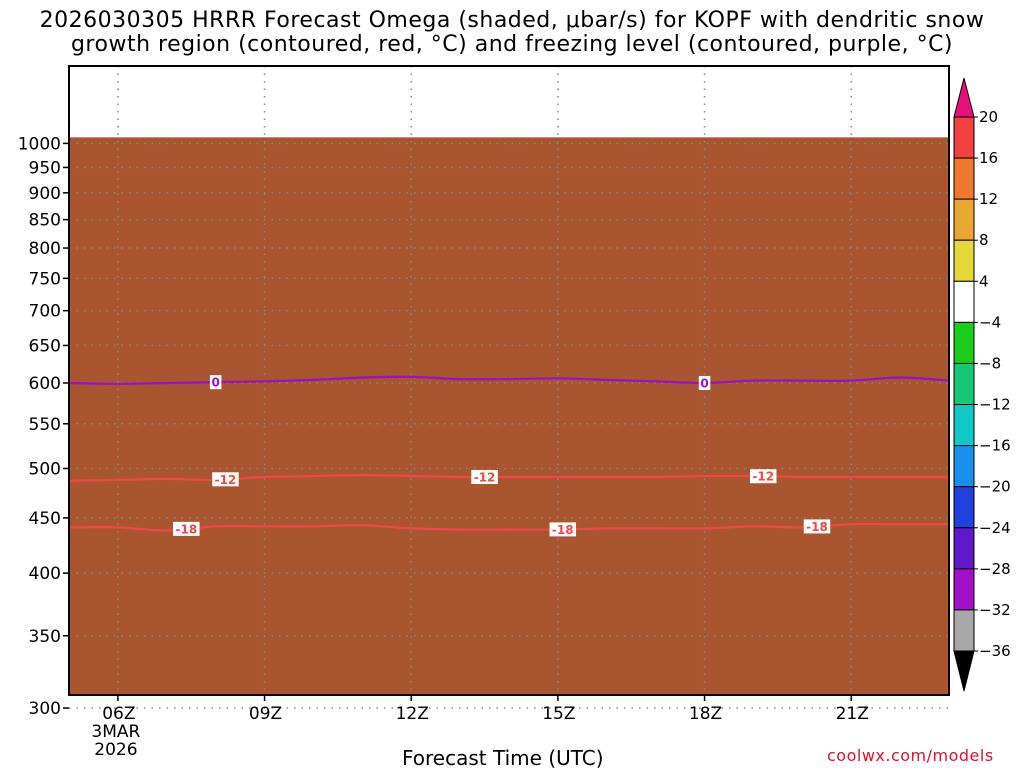 Image resolution: width=1024 pixels, height=770 pixels. I want to click on x-date-line-1: 2026, so click(115, 750).